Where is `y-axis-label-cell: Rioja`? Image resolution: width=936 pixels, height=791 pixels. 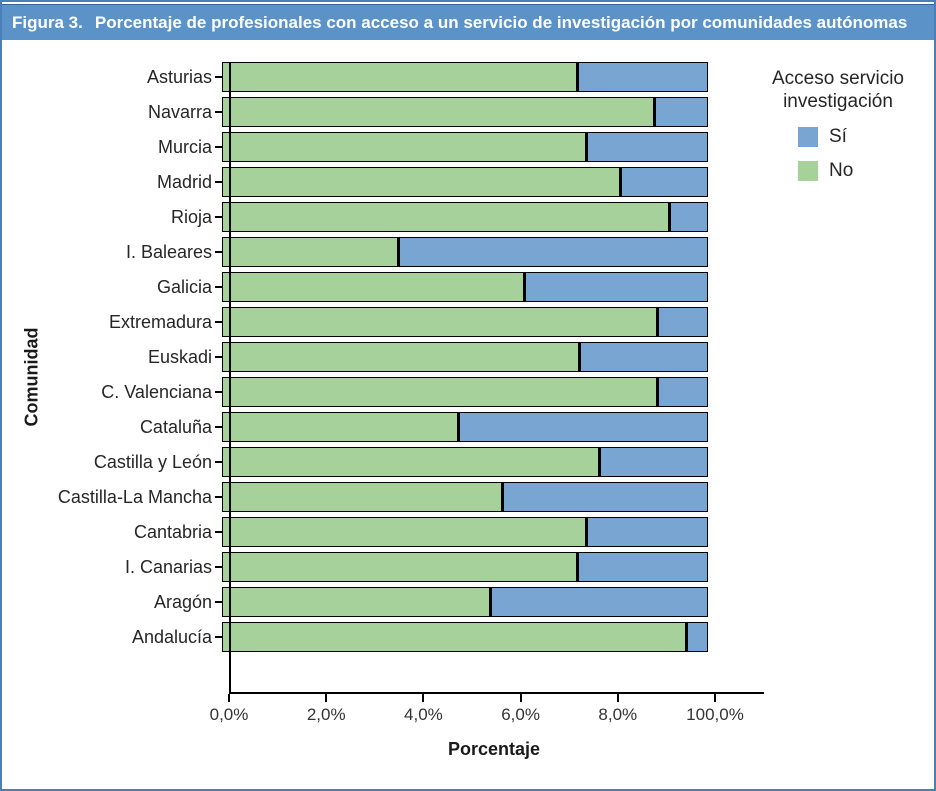
y-axis-label-cell: Rioja is located at coordinates (112, 217).